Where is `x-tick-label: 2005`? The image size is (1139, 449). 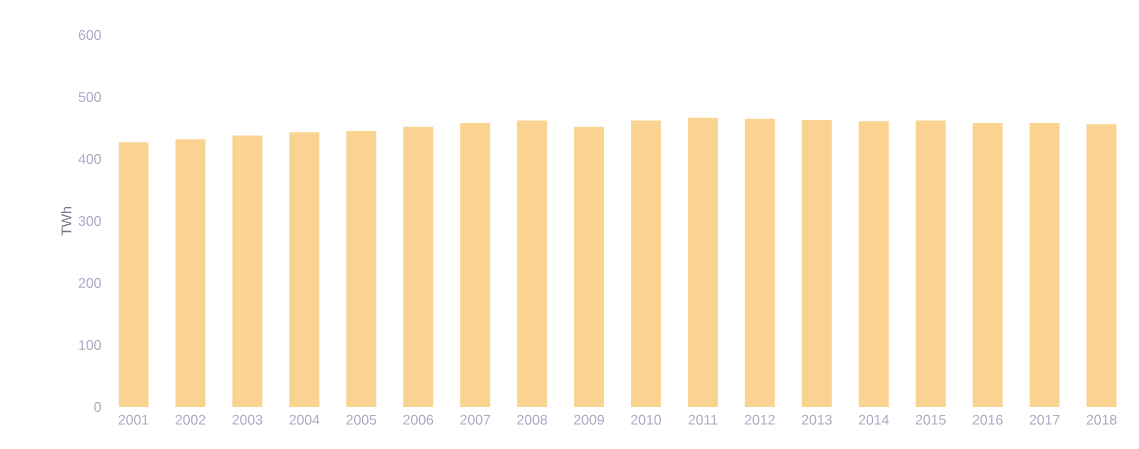
x-tick-label: 2005 is located at coordinates (361, 419).